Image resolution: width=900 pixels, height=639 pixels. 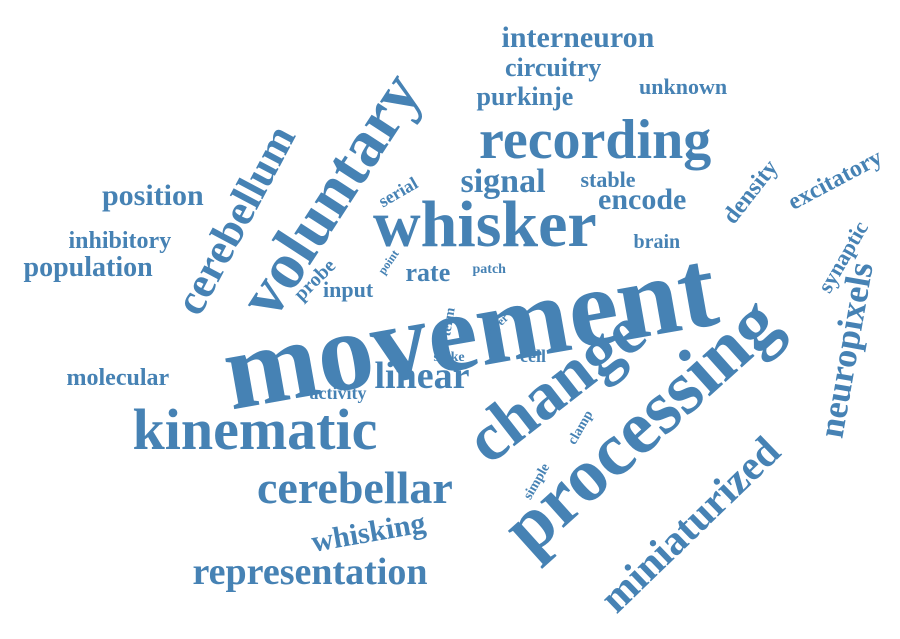 What do you see at coordinates (750, 192) in the screenshot?
I see `word-density: density` at bounding box center [750, 192].